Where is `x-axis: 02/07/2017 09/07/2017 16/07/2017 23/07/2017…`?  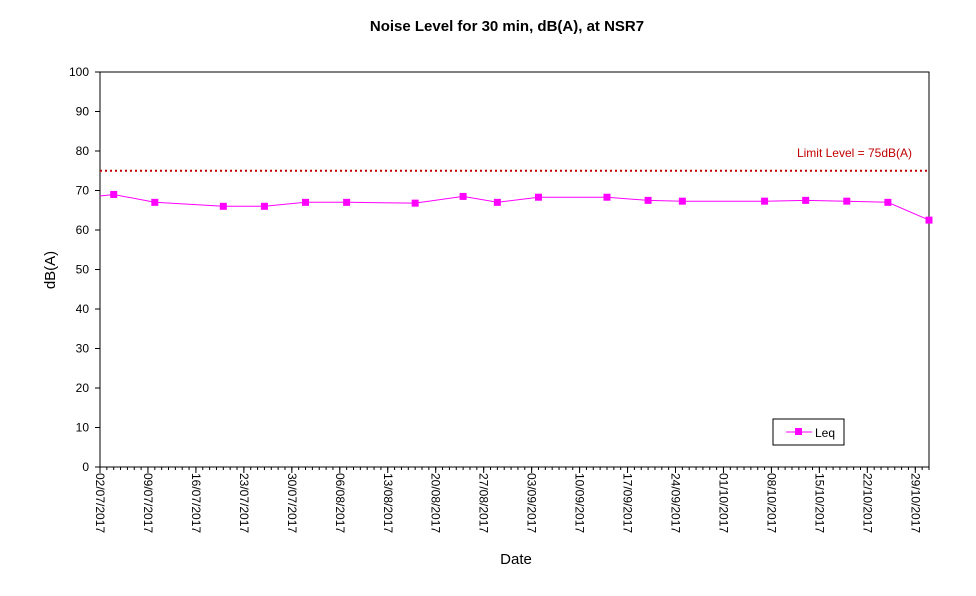 x-axis: 02/07/2017 09/07/2017 16/07/2017 23/07/2017… is located at coordinates (511, 500).